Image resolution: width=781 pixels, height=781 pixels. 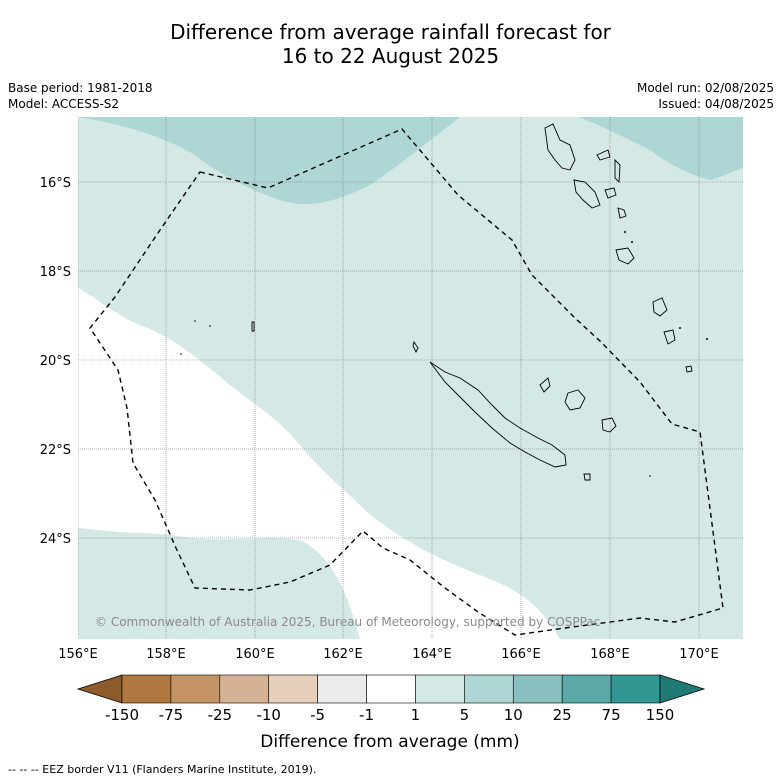 I want to click on erromango-island, so click(x=660, y=307).